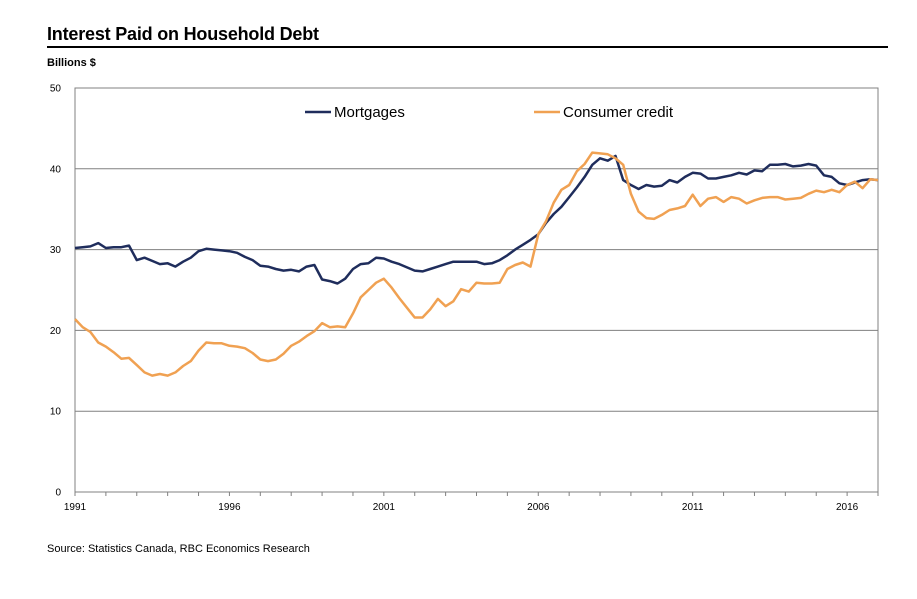 The image size is (917, 599). Describe the element at coordinates (56, 331) in the screenshot. I see `y-tick-label-20: 20` at that location.